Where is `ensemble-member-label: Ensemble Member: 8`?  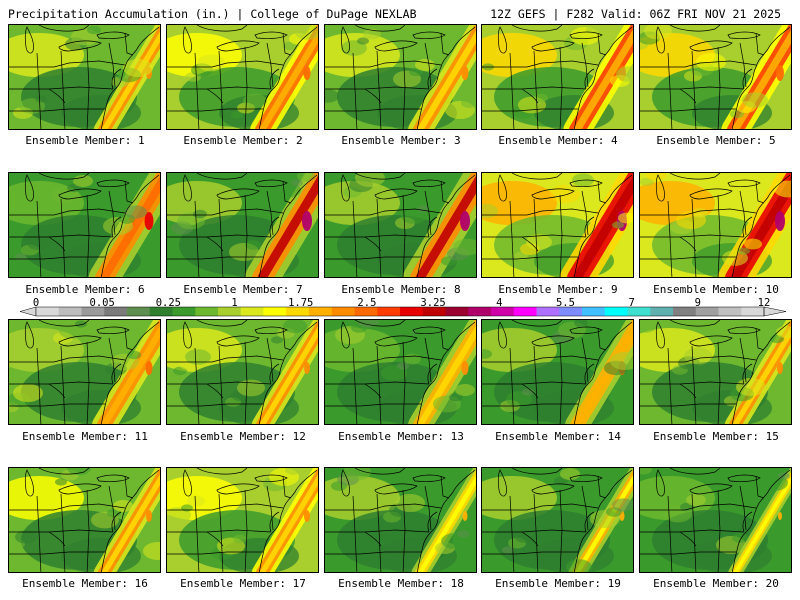 ensemble-member-label: Ensemble Member: 8 is located at coordinates (401, 289).